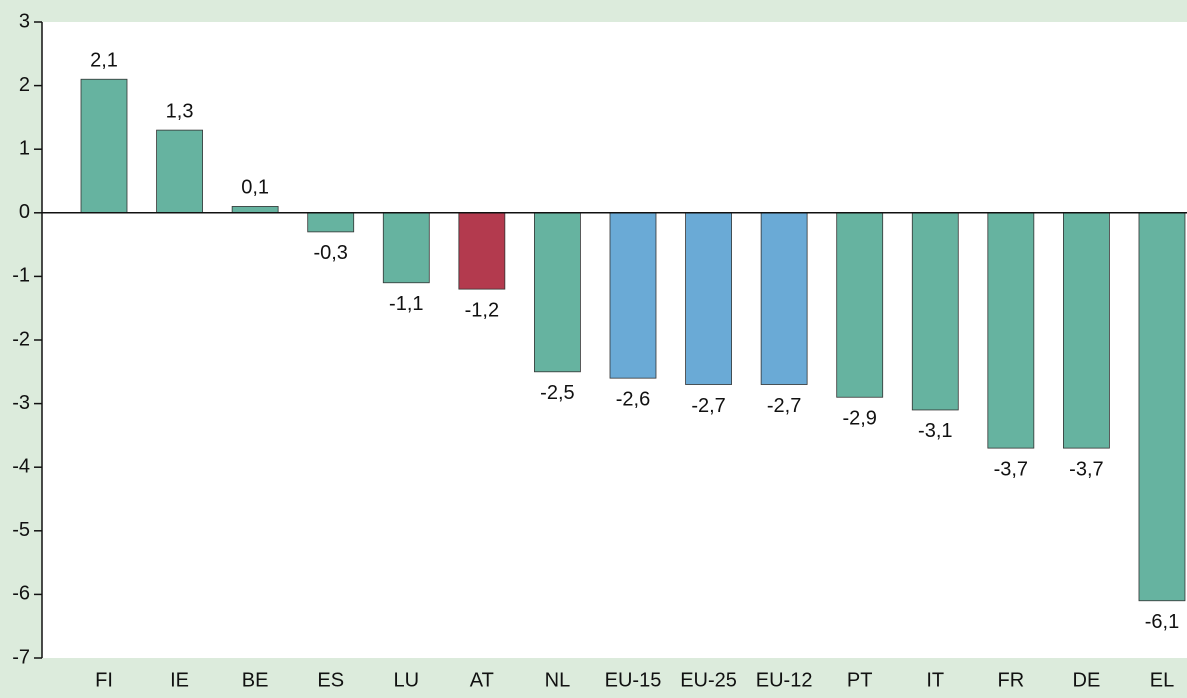 This screenshot has height=698, width=1187. Describe the element at coordinates (21, 530) in the screenshot. I see `y-tick-label: -5` at that location.